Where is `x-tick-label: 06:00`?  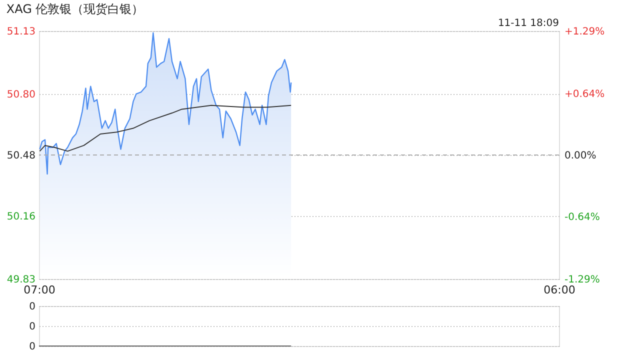
x-tick-label: 06:00 is located at coordinates (560, 290).